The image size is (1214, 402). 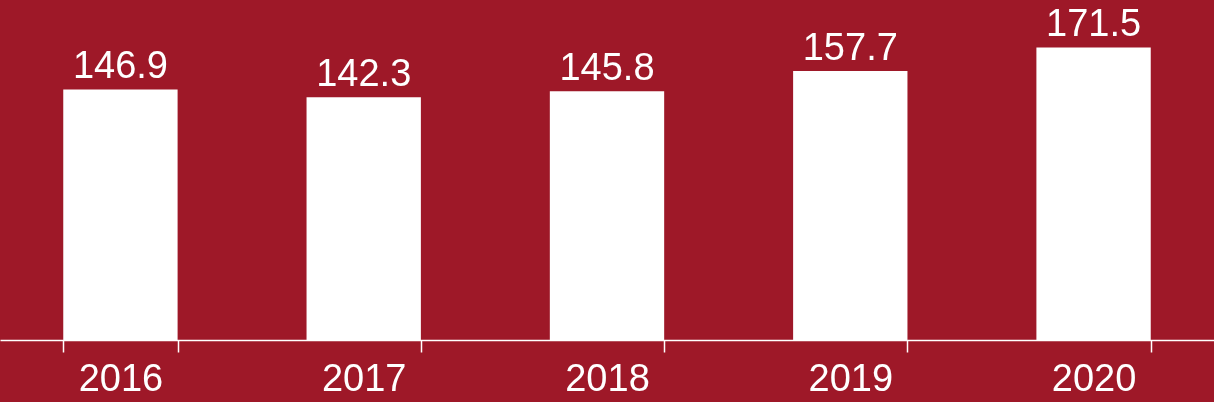 What do you see at coordinates (850, 47) in the screenshot?
I see `data-label: 157.7` at bounding box center [850, 47].